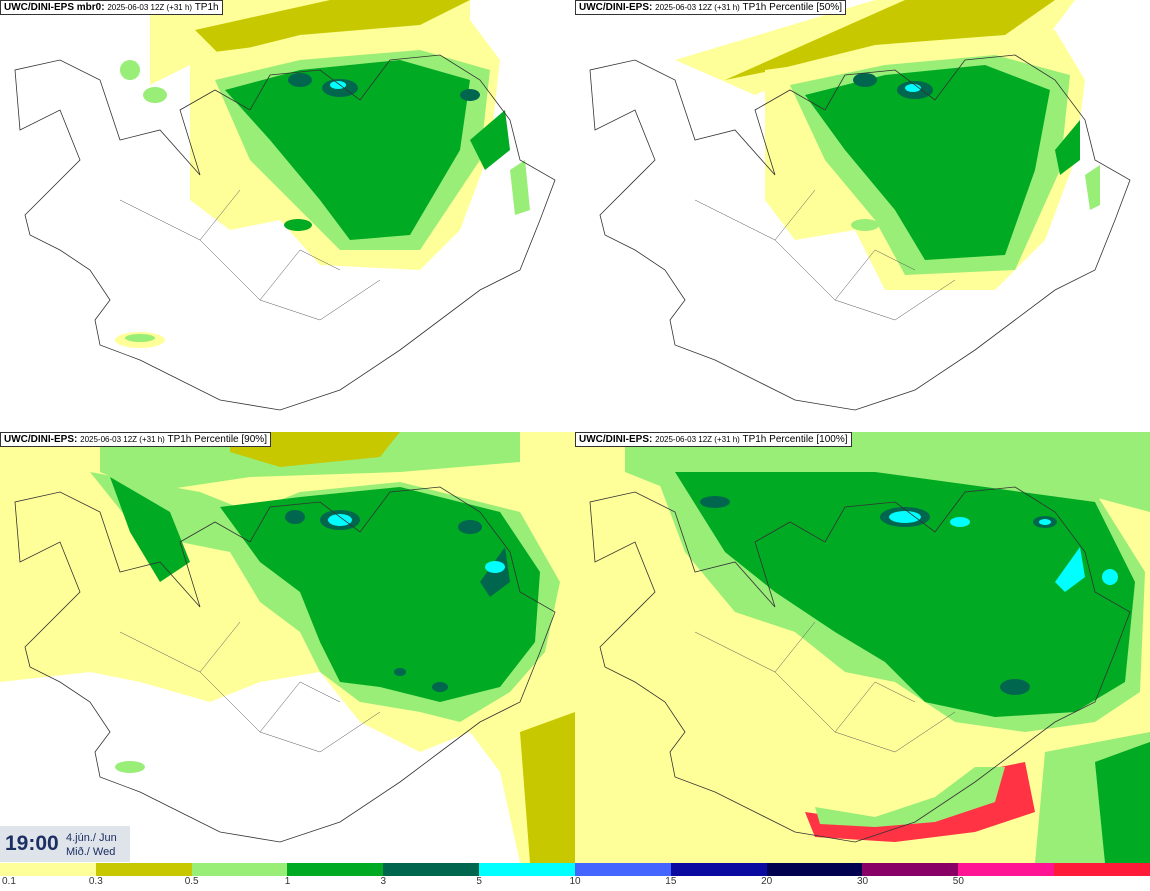 The image size is (1150, 891). I want to click on valid-date-day: 4.jún./ Jun, so click(91, 838).